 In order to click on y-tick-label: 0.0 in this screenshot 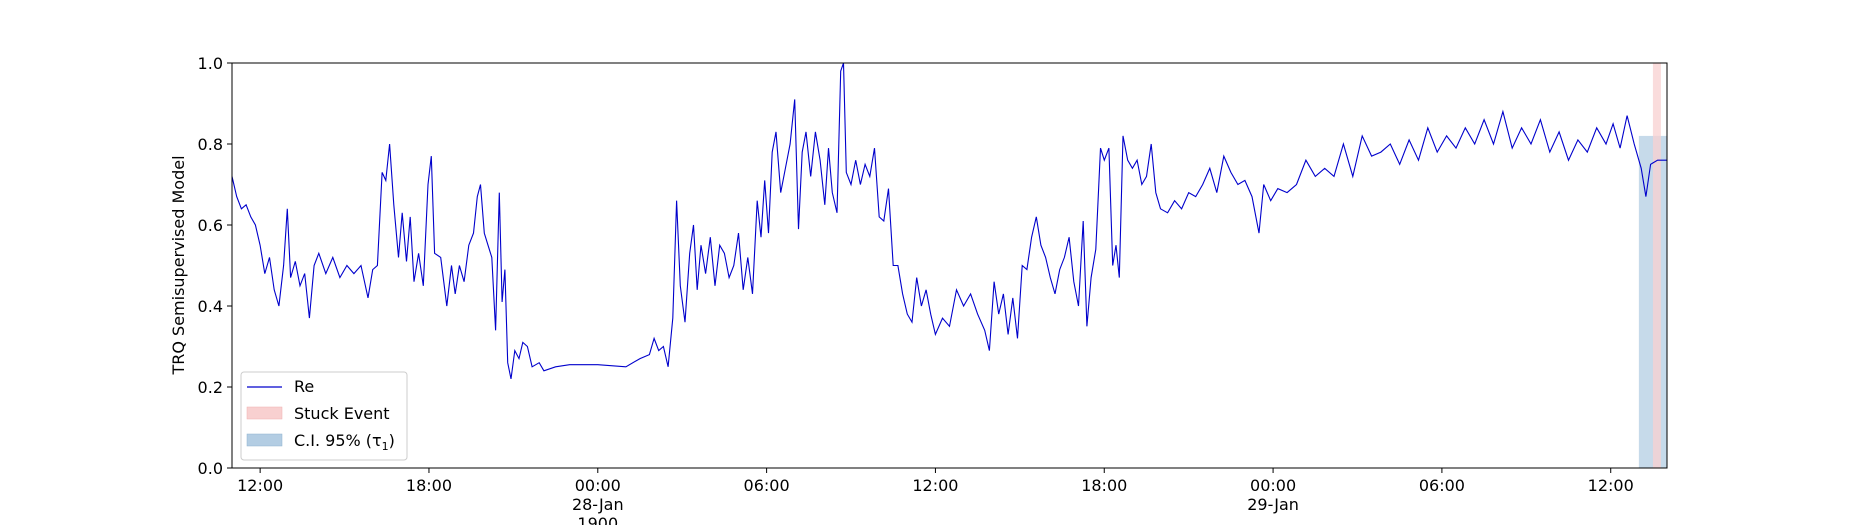, I will do `click(210, 468)`.